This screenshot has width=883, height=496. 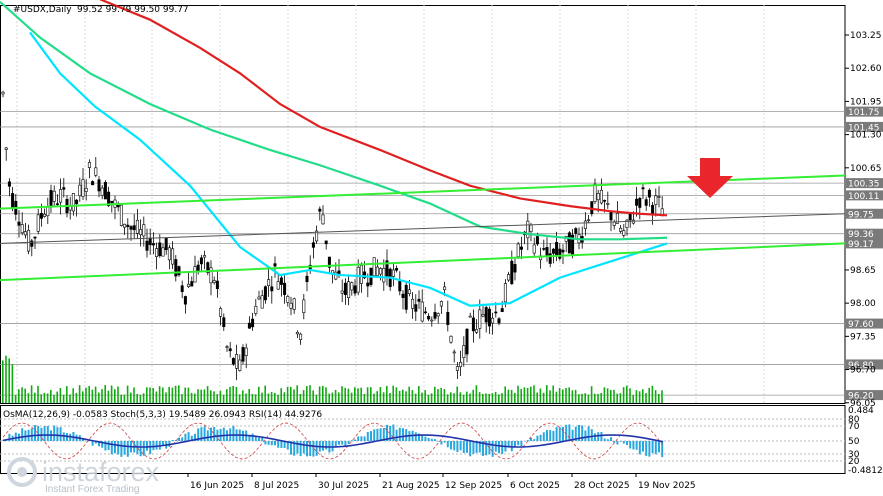 I want to click on down-arrow-shape, so click(x=710, y=178).